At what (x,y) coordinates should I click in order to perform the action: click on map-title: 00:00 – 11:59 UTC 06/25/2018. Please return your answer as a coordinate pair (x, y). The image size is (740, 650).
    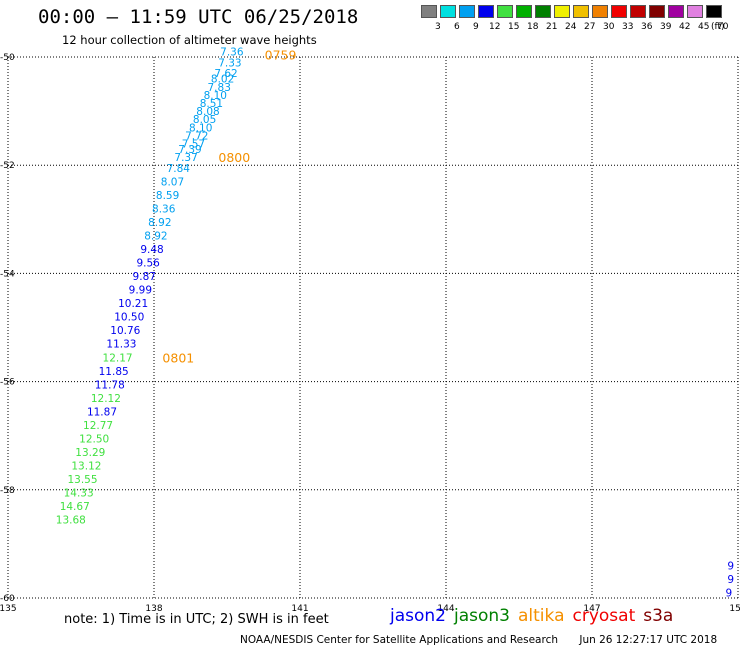
    Looking at the image, I should click on (198, 17).